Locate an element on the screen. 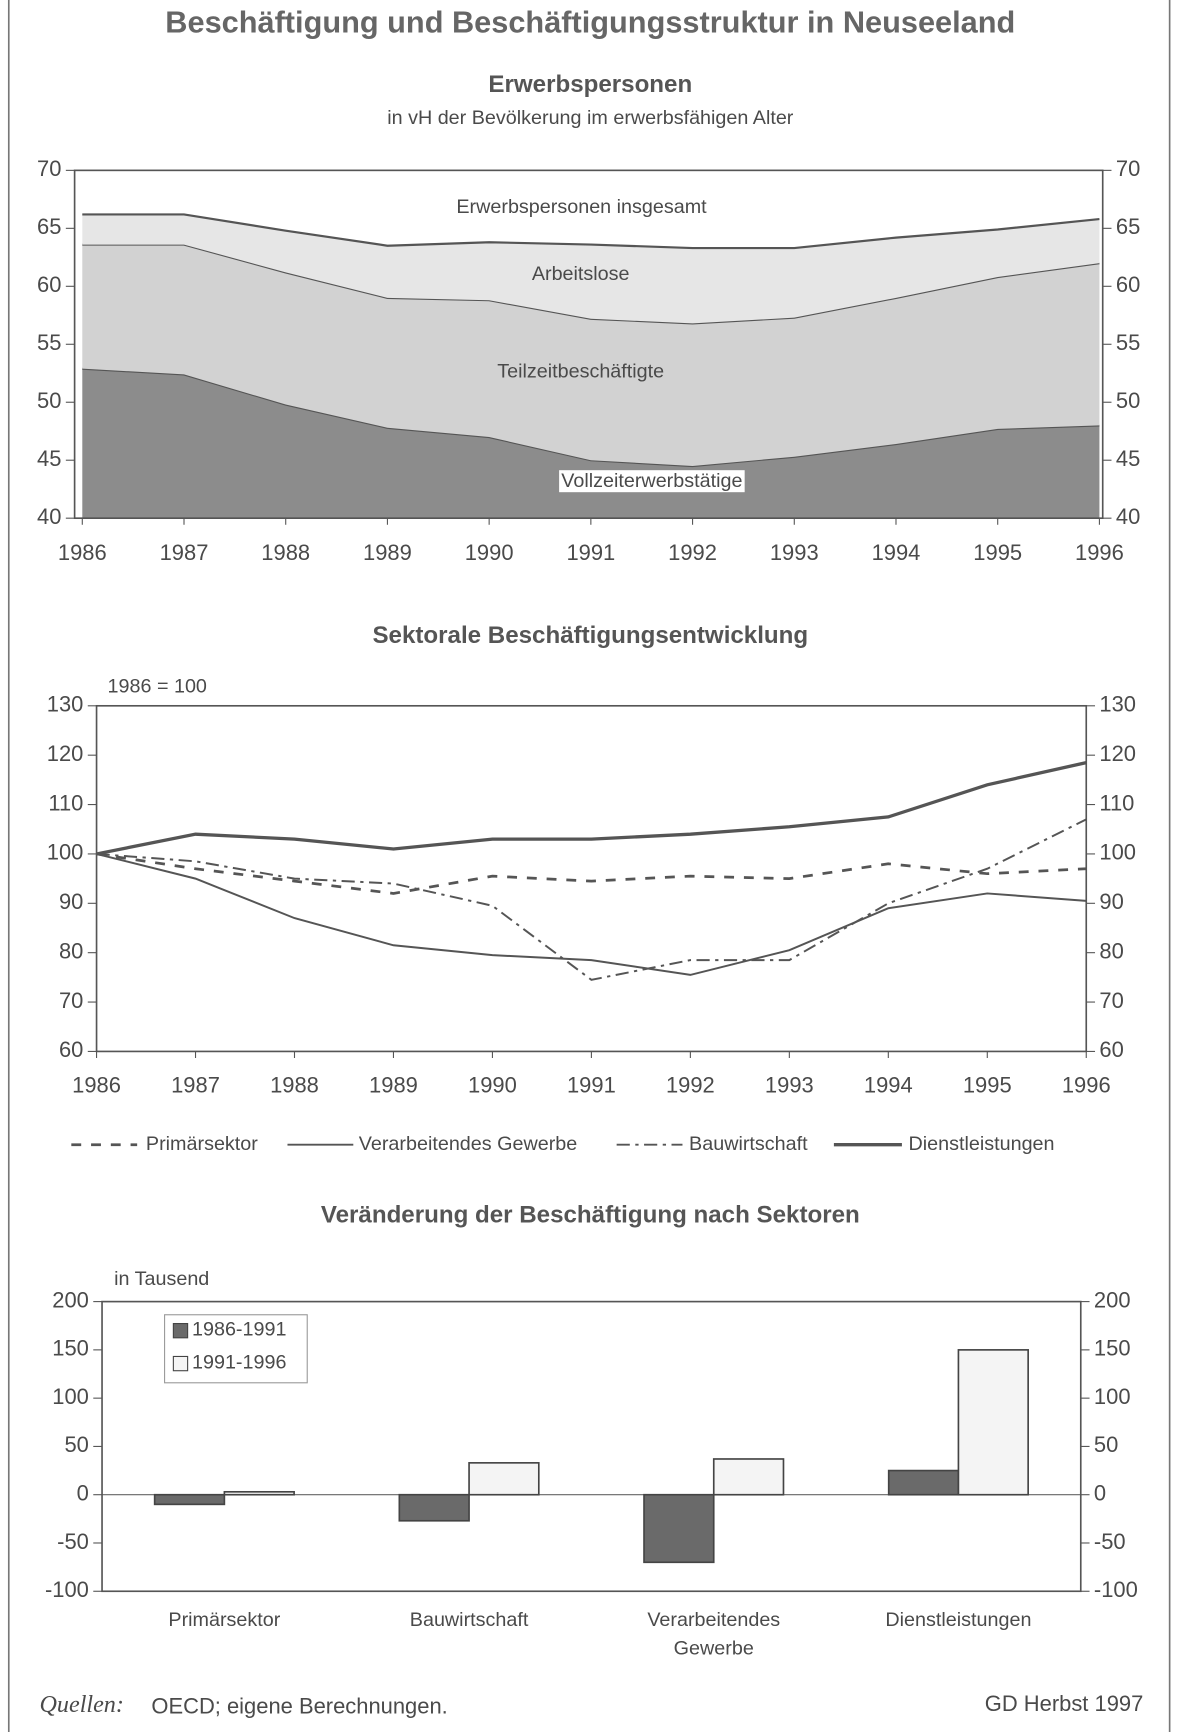 Image resolution: width=1185 pixels, height=1732 pixels. y-tick-label: 65 is located at coordinates (49, 226).